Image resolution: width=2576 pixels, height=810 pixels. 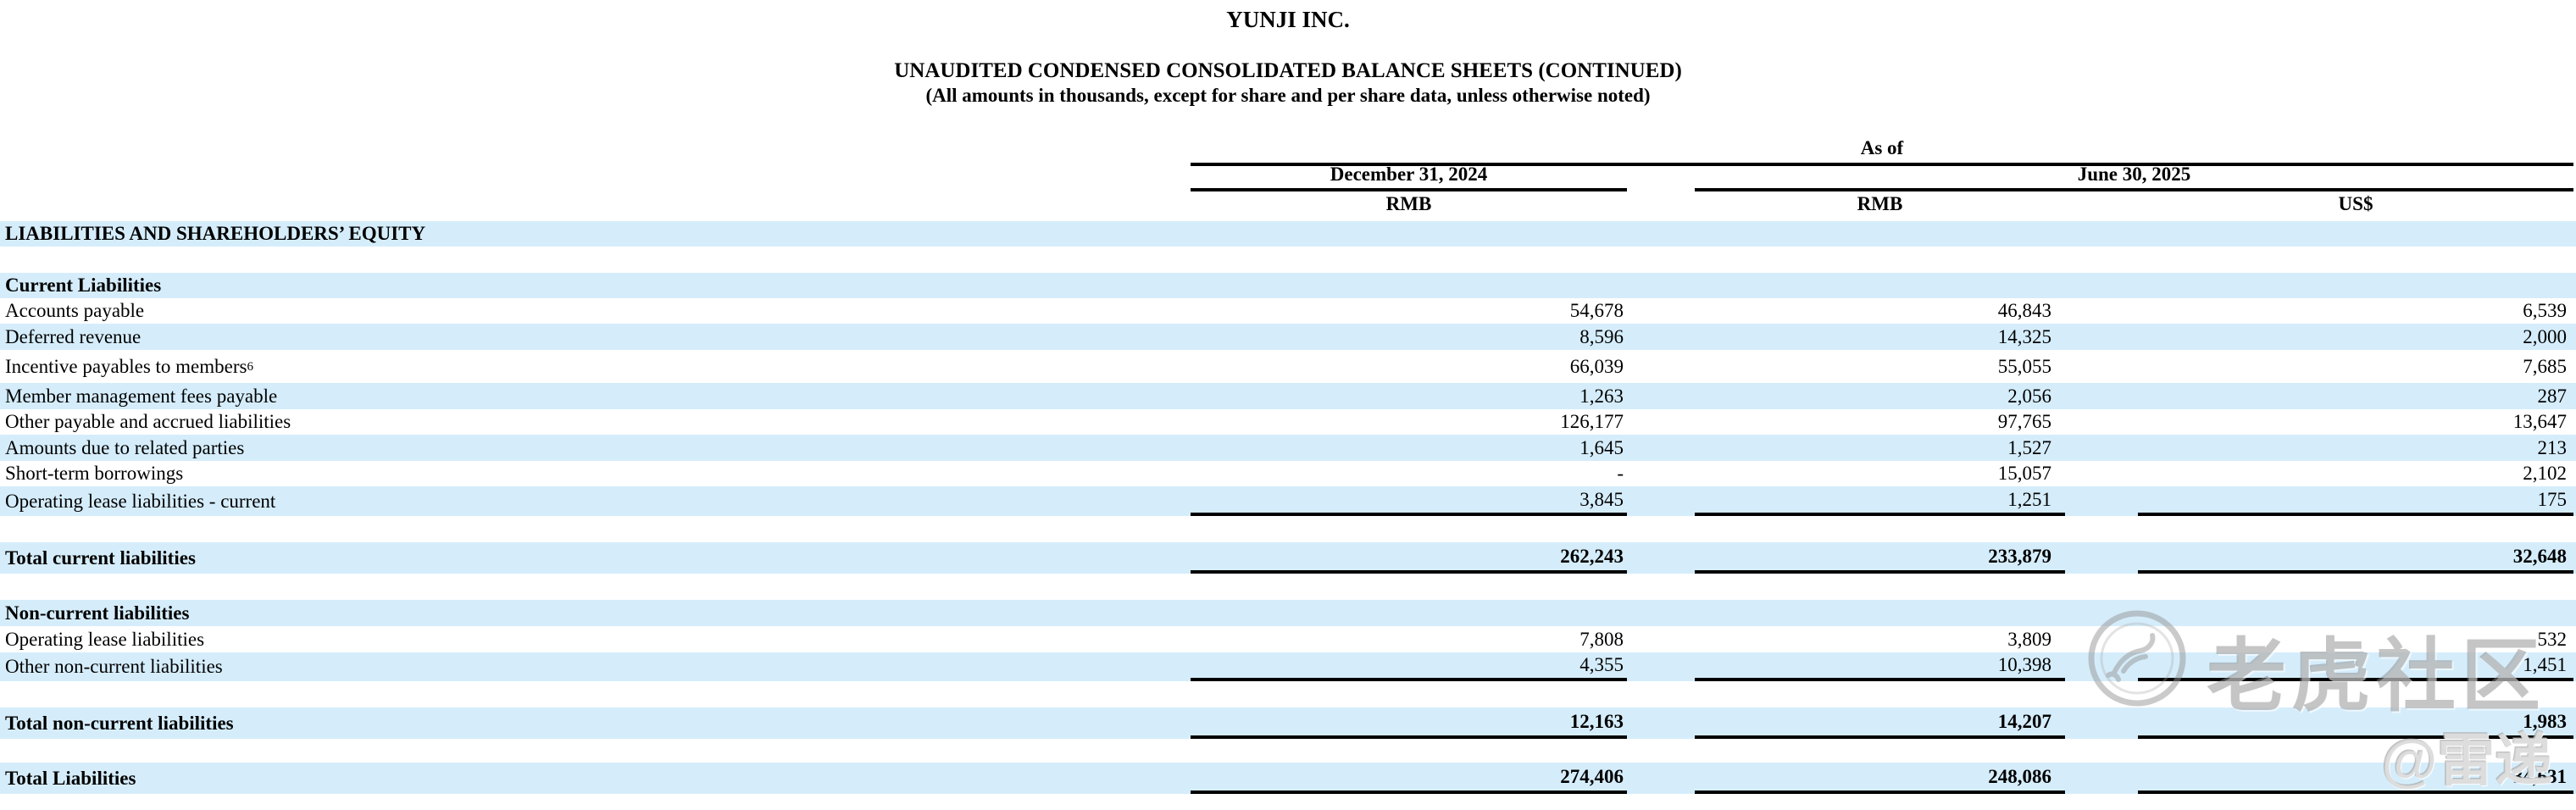 What do you see at coordinates (2552, 396) in the screenshot?
I see `value-cell: 287` at bounding box center [2552, 396].